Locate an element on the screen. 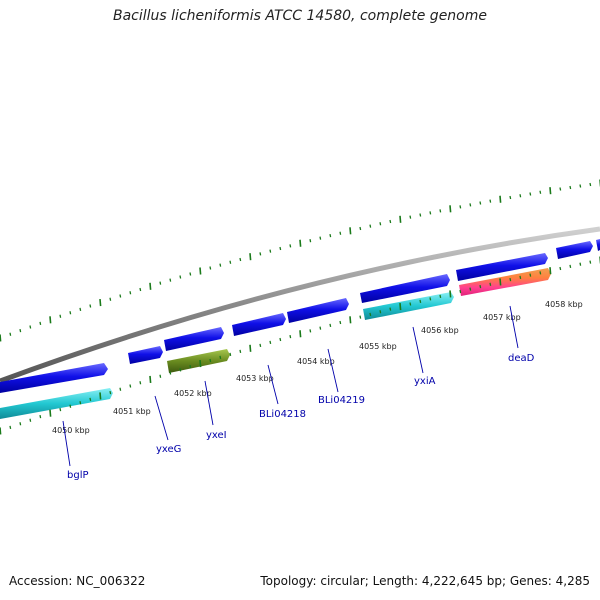  leader-line-bglP is located at coordinates (66, 443).